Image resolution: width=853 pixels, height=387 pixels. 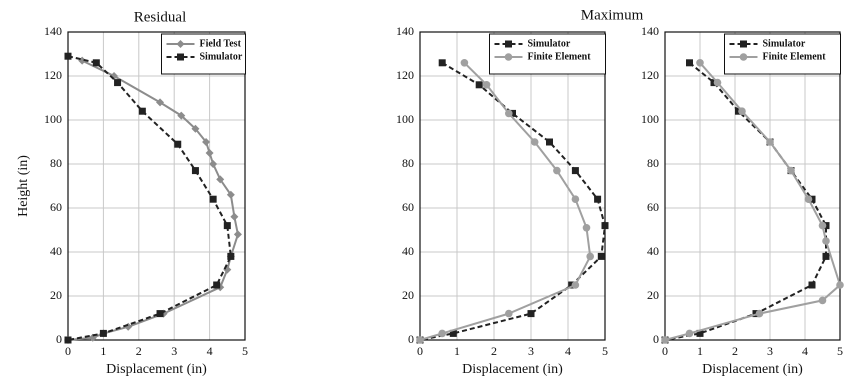 I want to click on legend-box, so click(x=203, y=54).